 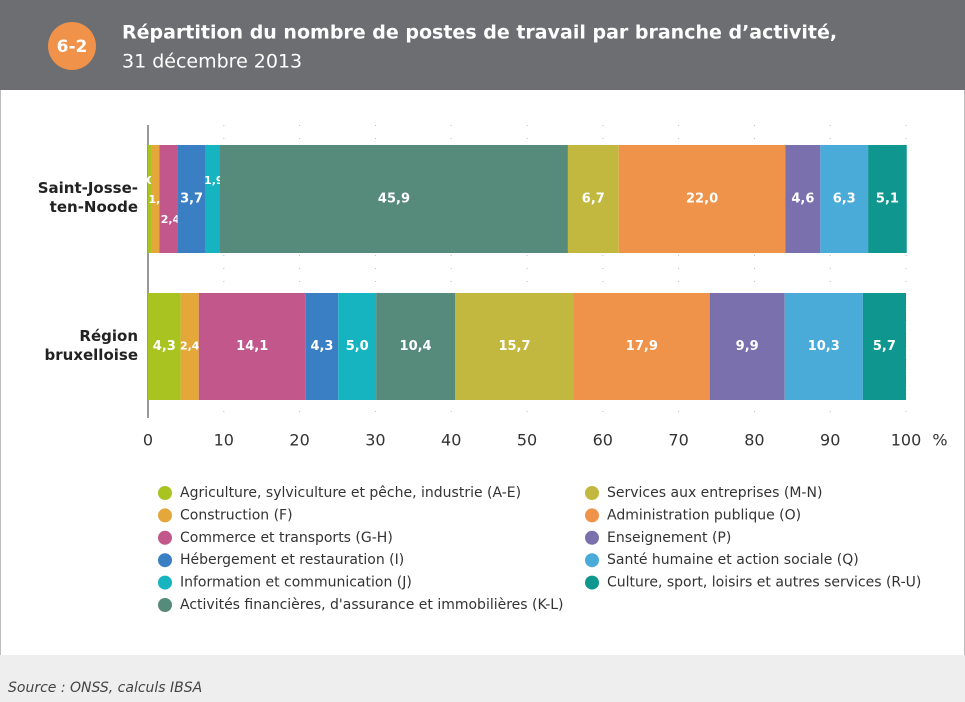 I want to click on category-label: Saint-Josse-ten-Noode, so click(x=87, y=197).